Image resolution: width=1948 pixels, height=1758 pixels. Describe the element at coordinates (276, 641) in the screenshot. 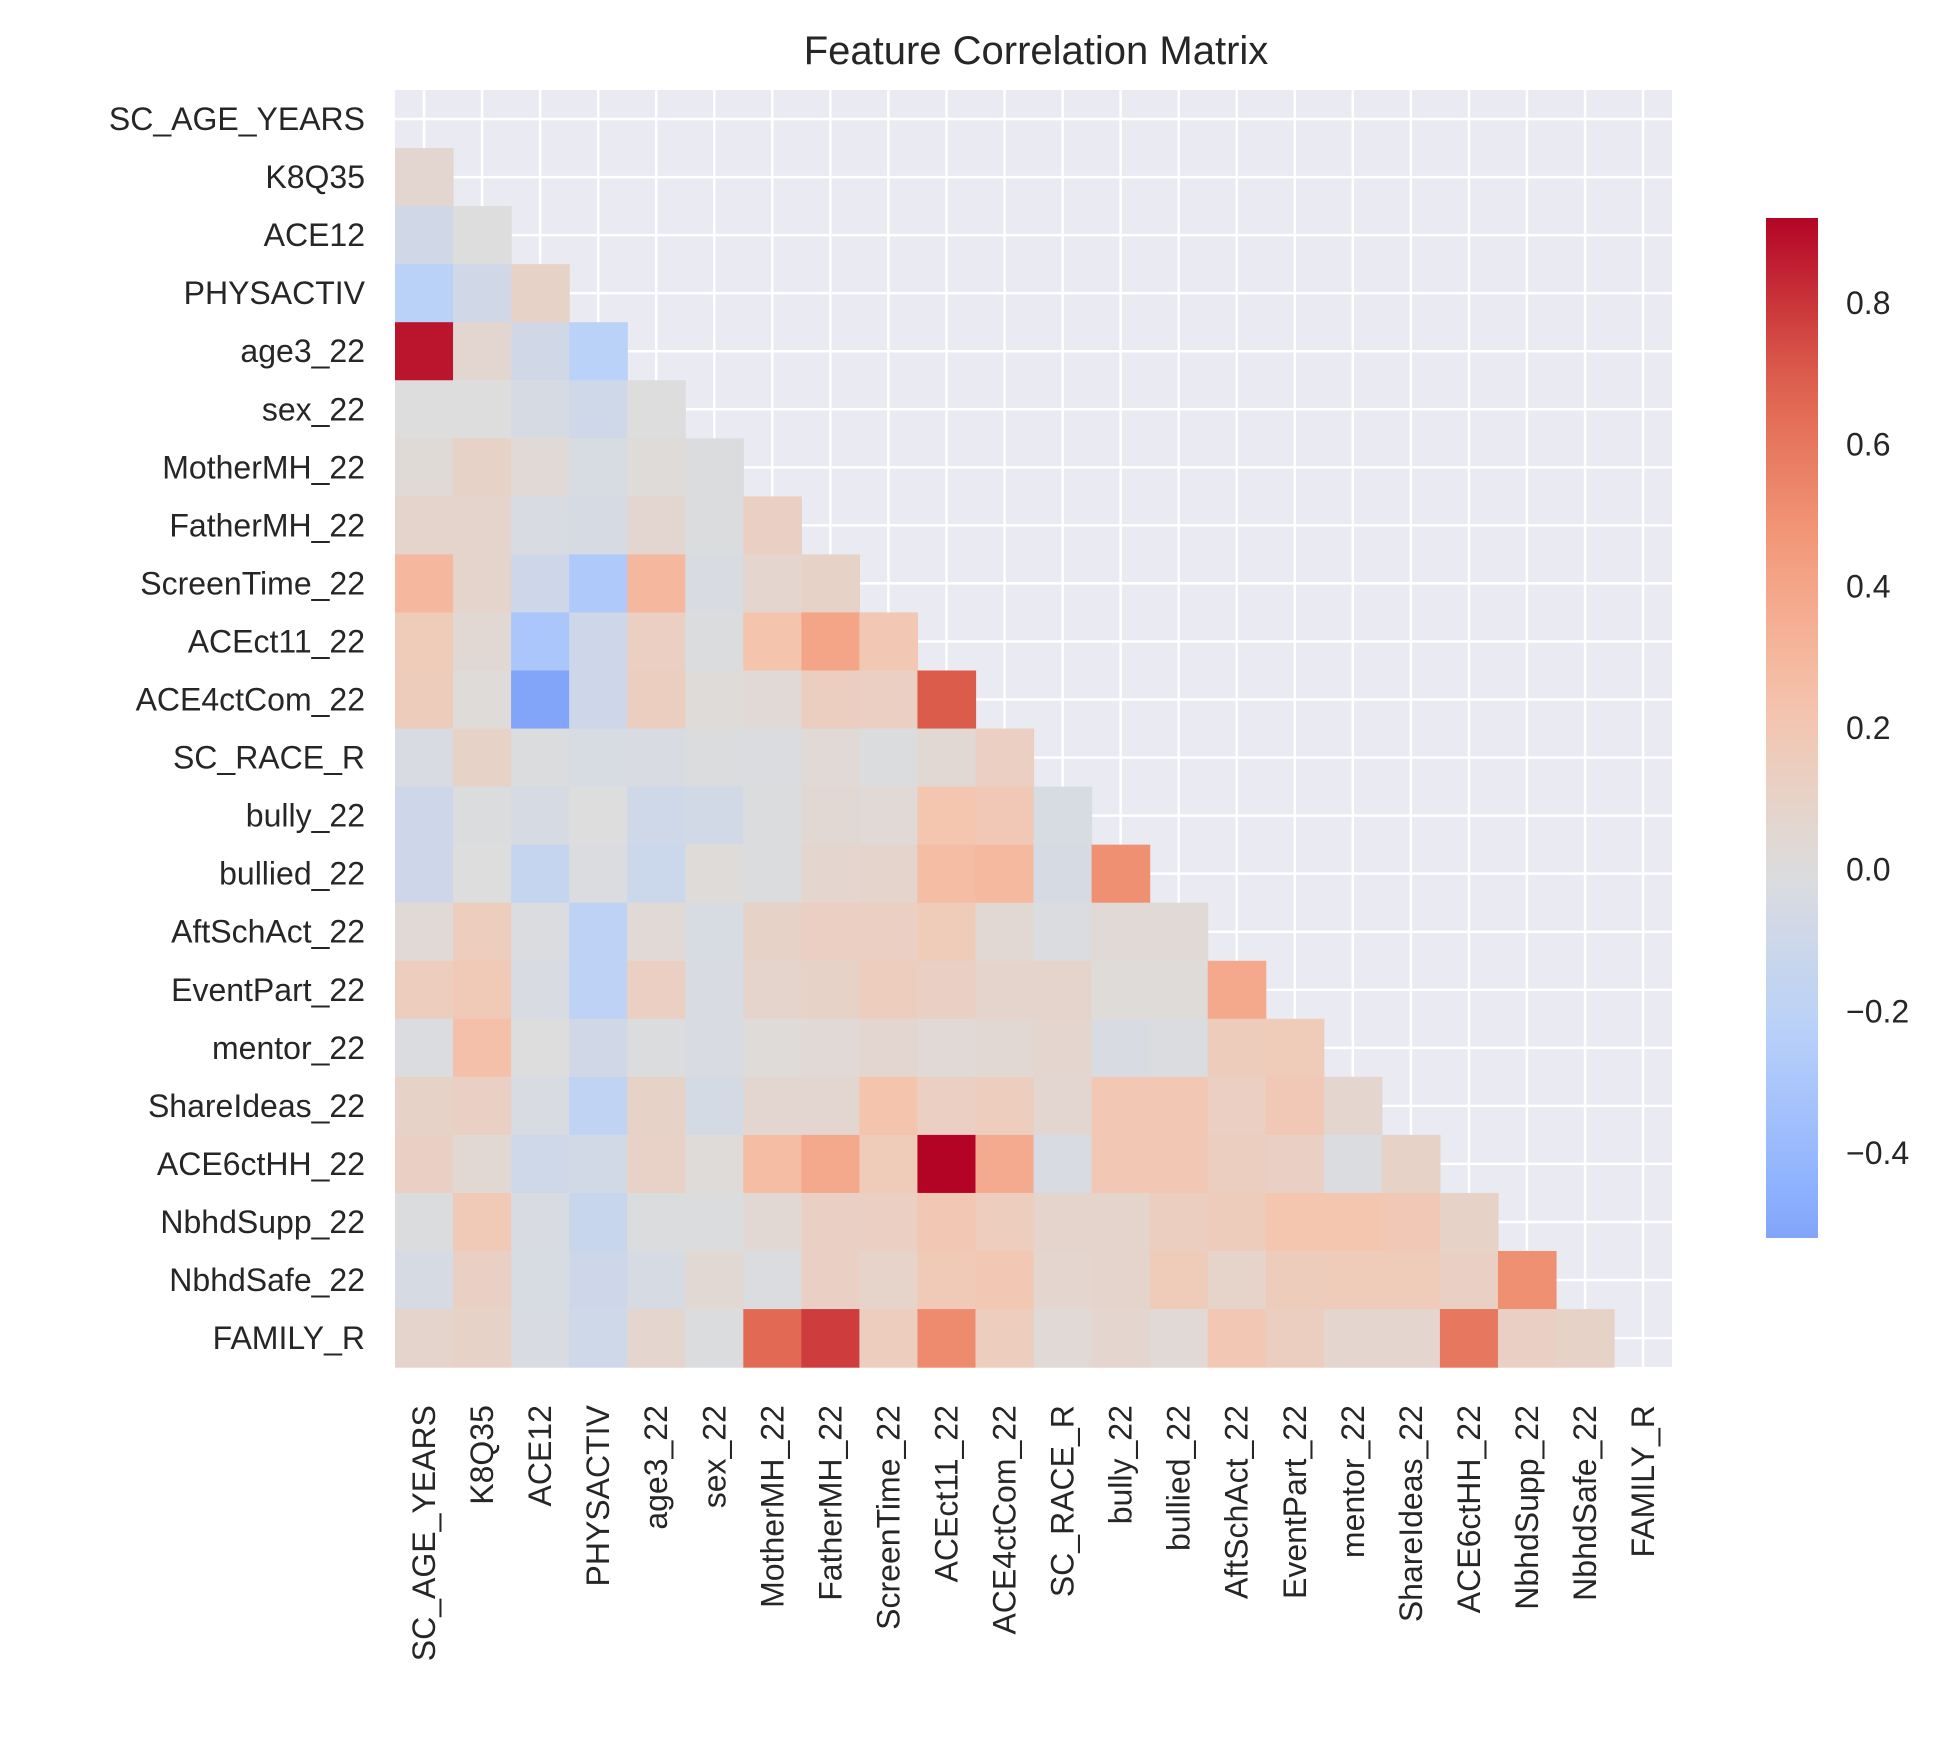

I see `y-tick-label-ACEct11_22: ACEct11_22` at that location.